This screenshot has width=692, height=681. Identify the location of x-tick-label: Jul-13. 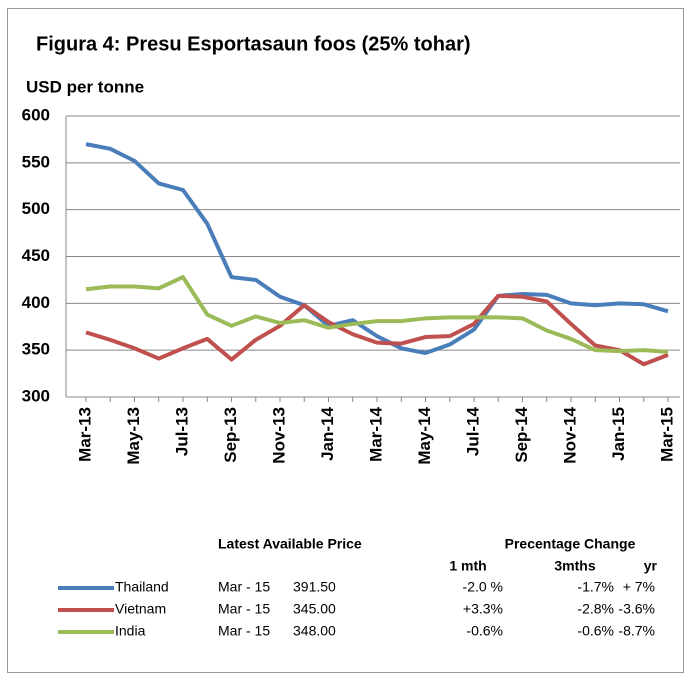
(181, 431).